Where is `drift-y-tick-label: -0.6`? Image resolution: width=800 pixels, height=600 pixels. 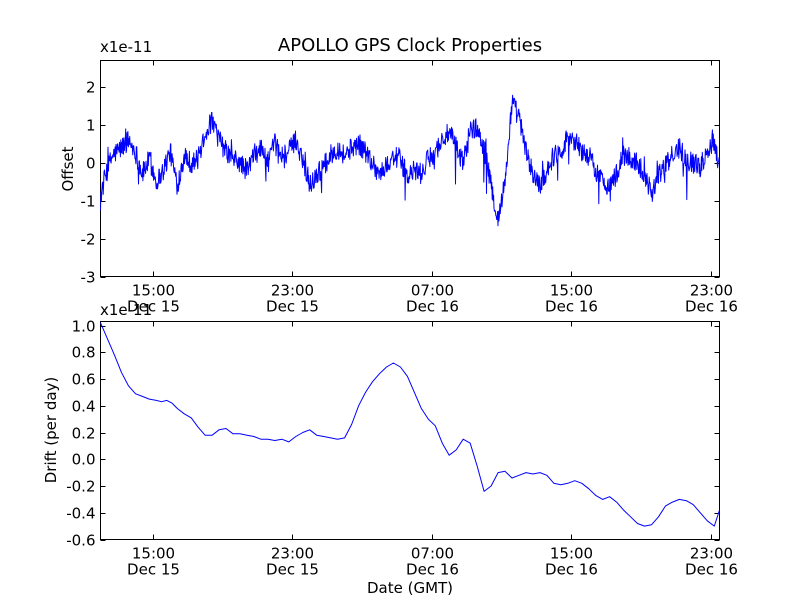
drift-y-tick-label: -0.6 is located at coordinates (80, 541).